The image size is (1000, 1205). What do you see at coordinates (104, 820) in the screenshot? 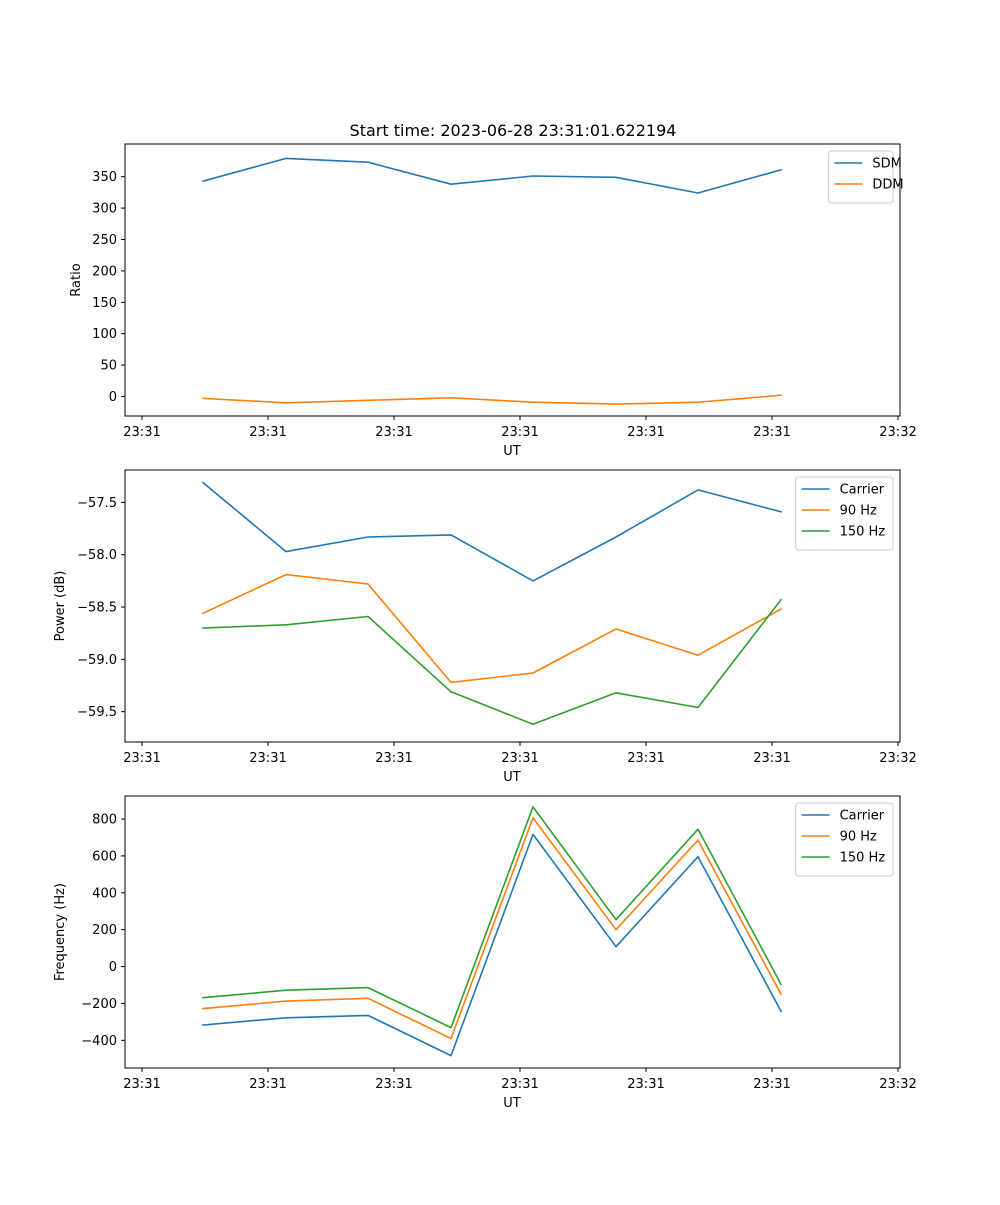
I see `y-tick-label: 800` at bounding box center [104, 820].